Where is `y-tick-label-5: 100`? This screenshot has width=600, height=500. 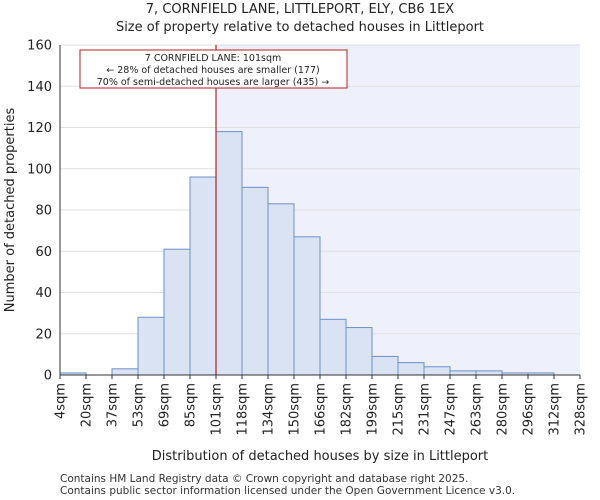 y-tick-label-5: 100 is located at coordinates (39, 169).